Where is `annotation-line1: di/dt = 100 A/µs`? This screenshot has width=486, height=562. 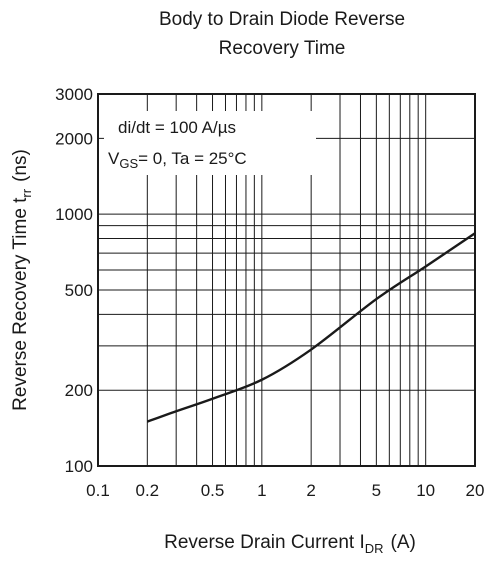 annotation-line1: di/dt = 100 A/µs is located at coordinates (177, 127).